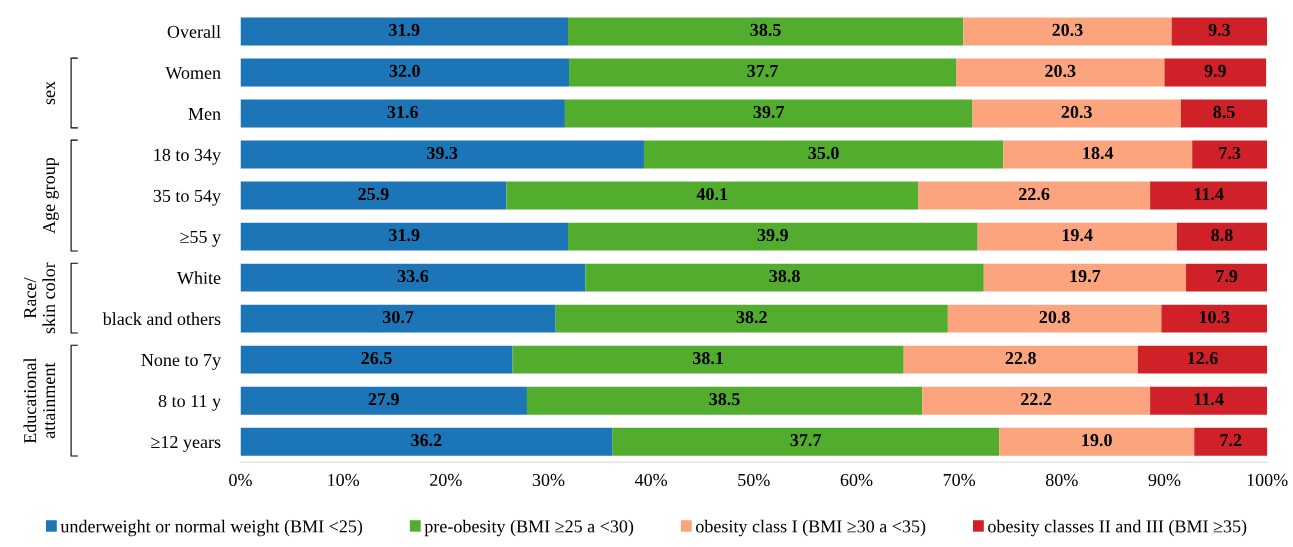 Image resolution: width=1293 pixels, height=547 pixels. Describe the element at coordinates (529, 528) in the screenshot. I see `legend-label: pre-obesity (BMI ≥25 a <30)` at that location.